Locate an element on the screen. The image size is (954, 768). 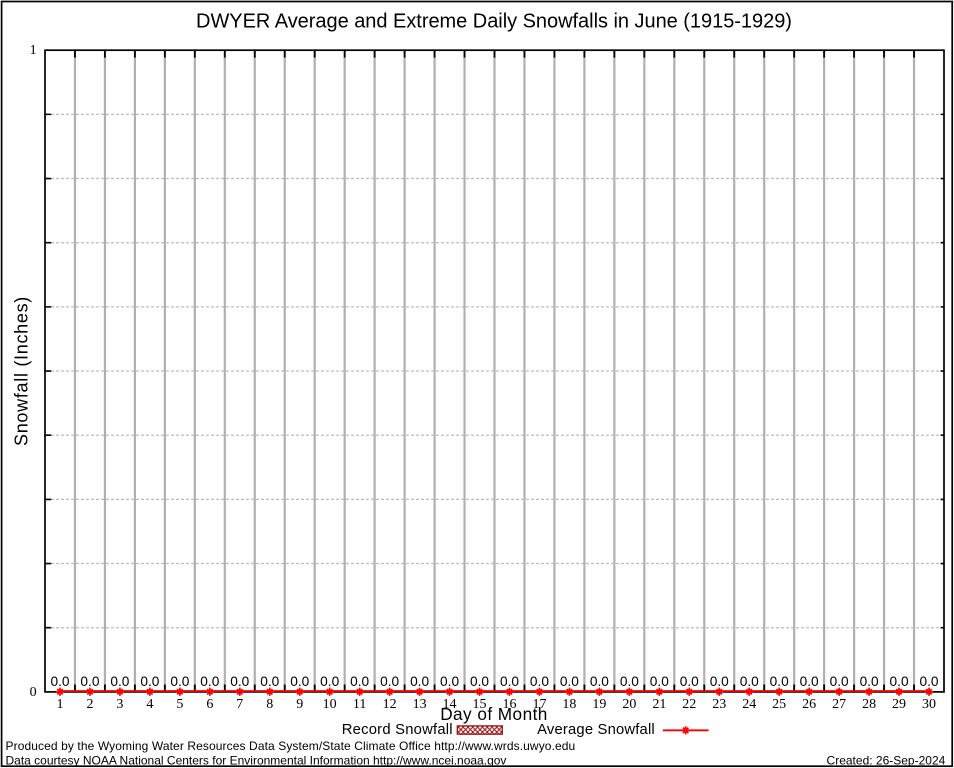
svg-text: 21 is located at coordinates (659, 704).